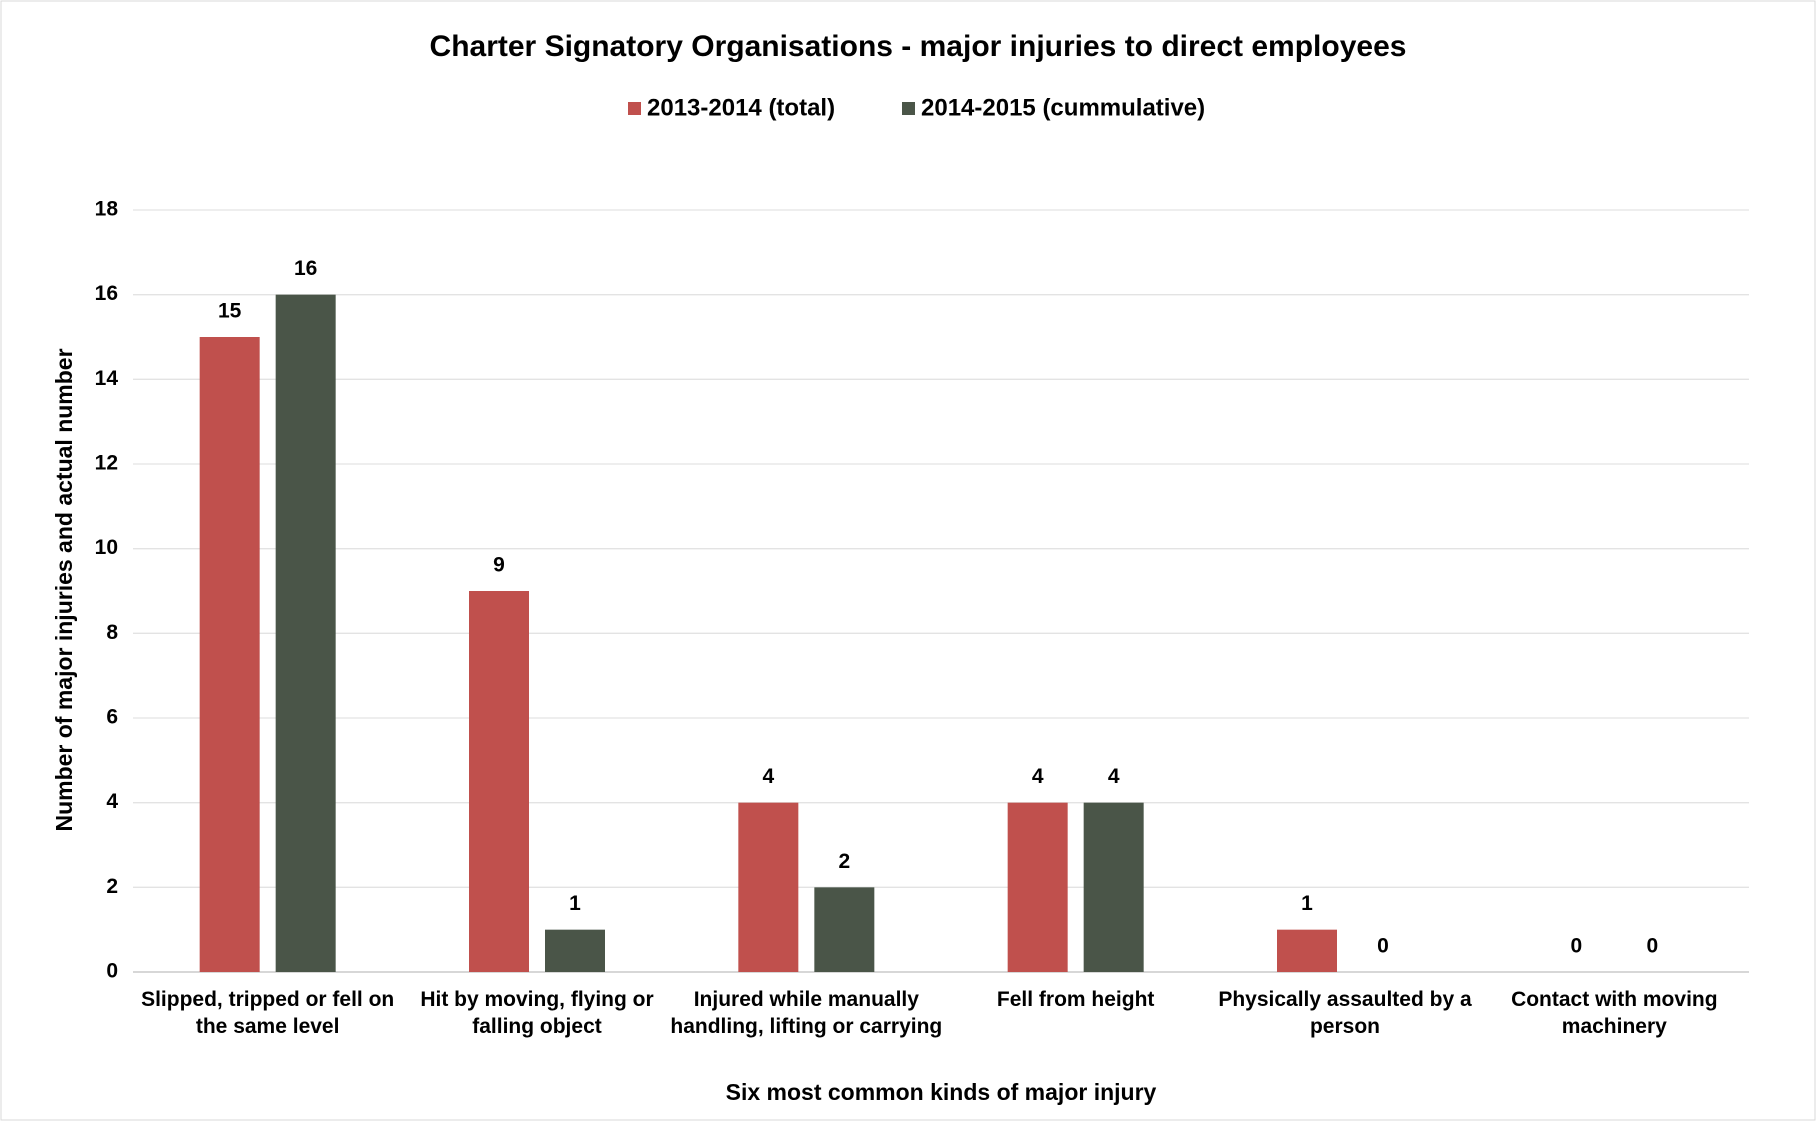 This screenshot has height=1121, width=1816. What do you see at coordinates (106, 547) in the screenshot?
I see `y-tick-label: 10` at bounding box center [106, 547].